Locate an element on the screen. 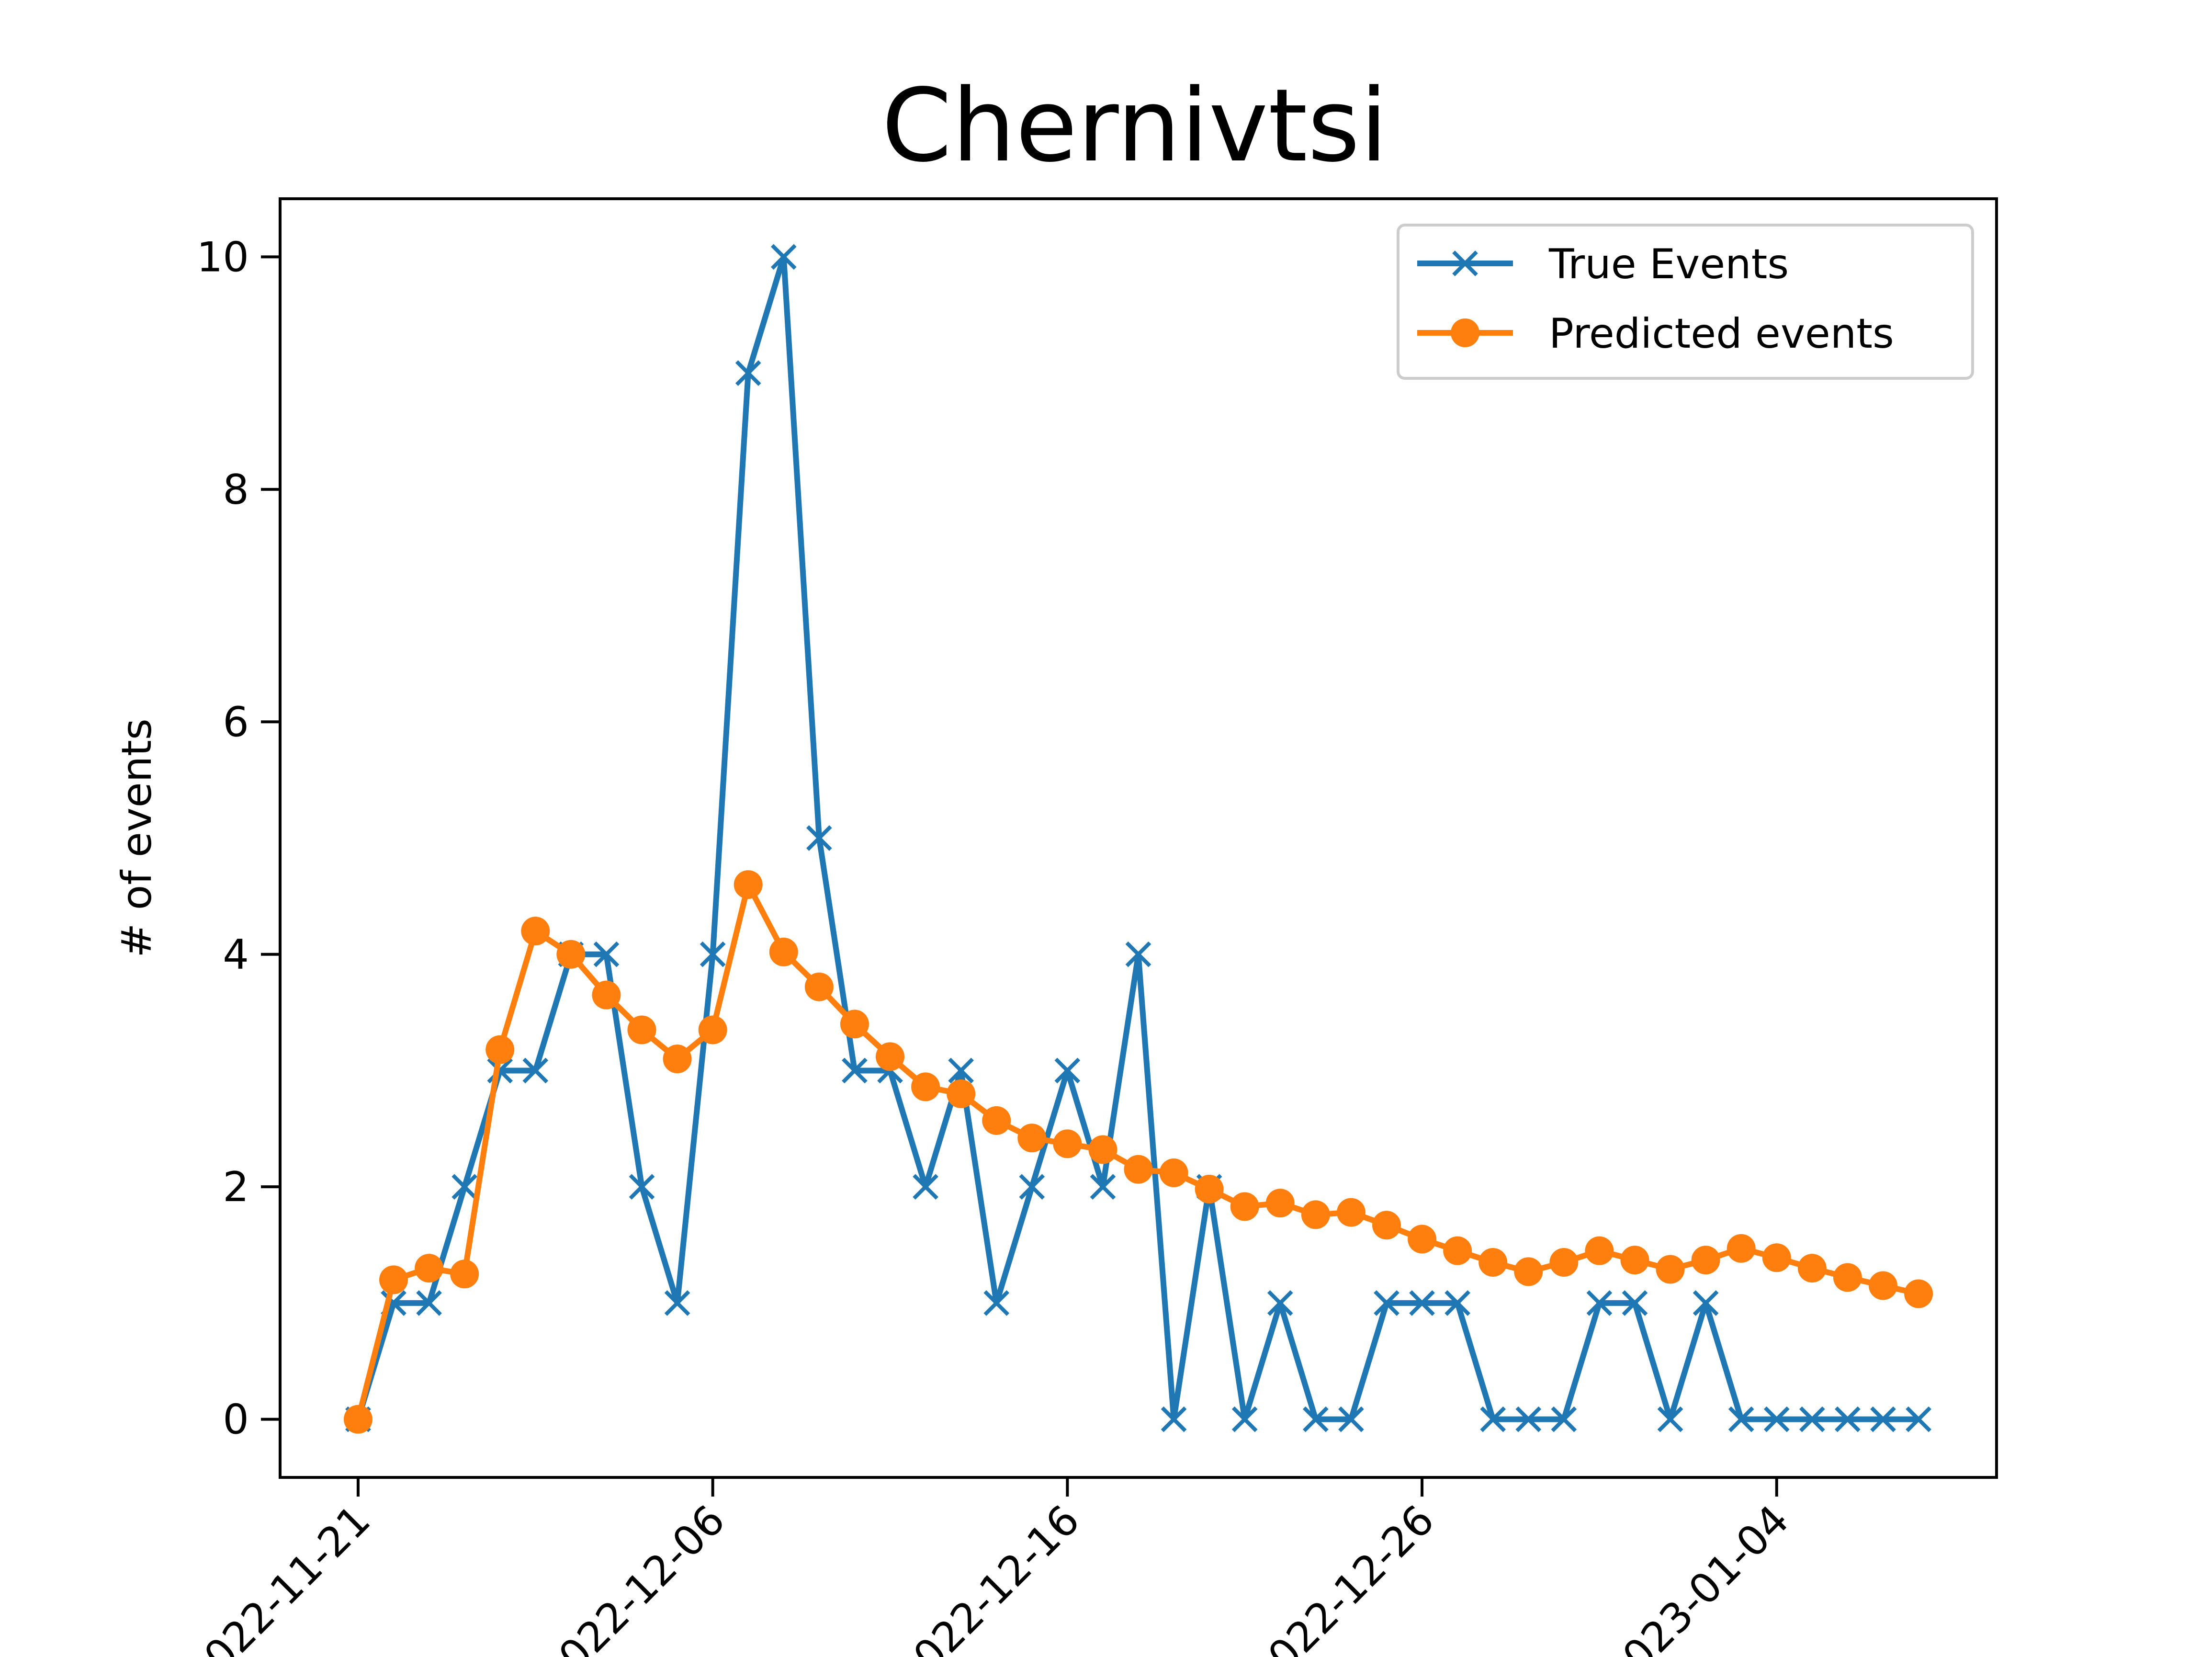 The width and height of the screenshot is (2212, 1657). legend: True Events Predicted events is located at coordinates (1685, 302).